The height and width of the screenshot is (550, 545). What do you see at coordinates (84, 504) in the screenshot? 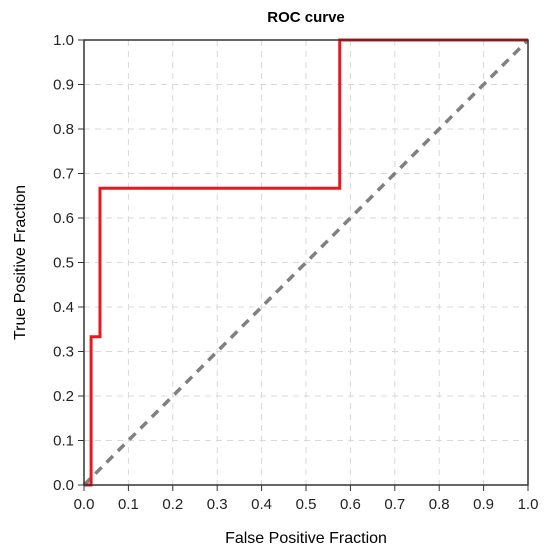
I see `x-tick-label: 0.0` at bounding box center [84, 504].